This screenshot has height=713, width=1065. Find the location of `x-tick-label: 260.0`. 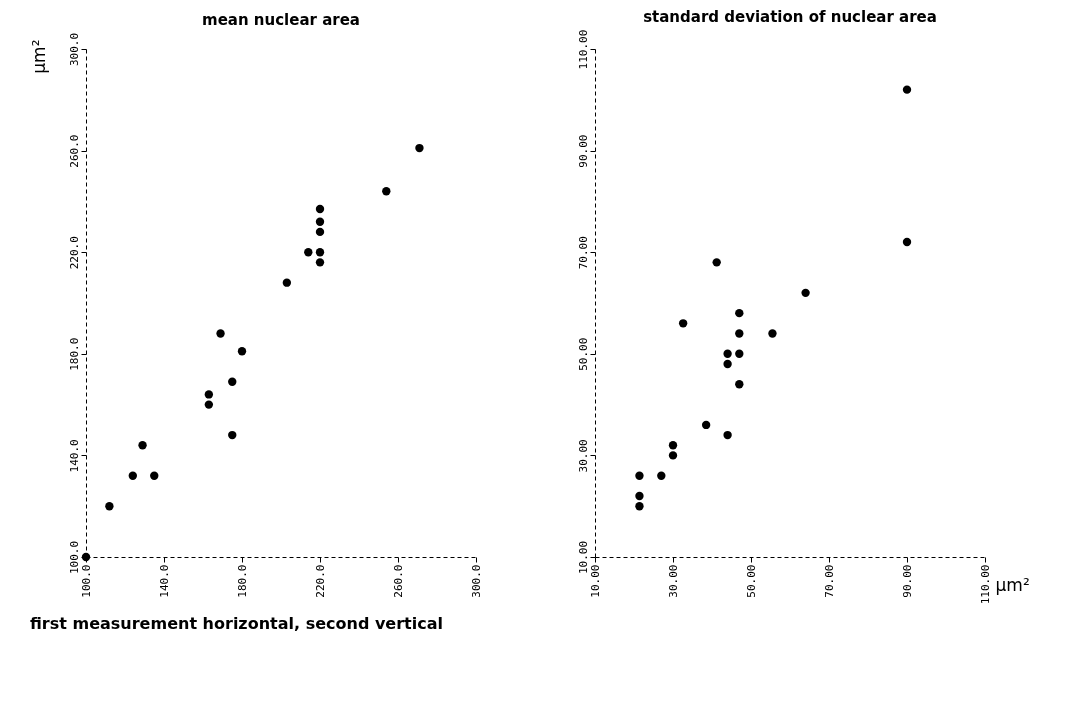

x-tick-label: 260.0 is located at coordinates (398, 581).